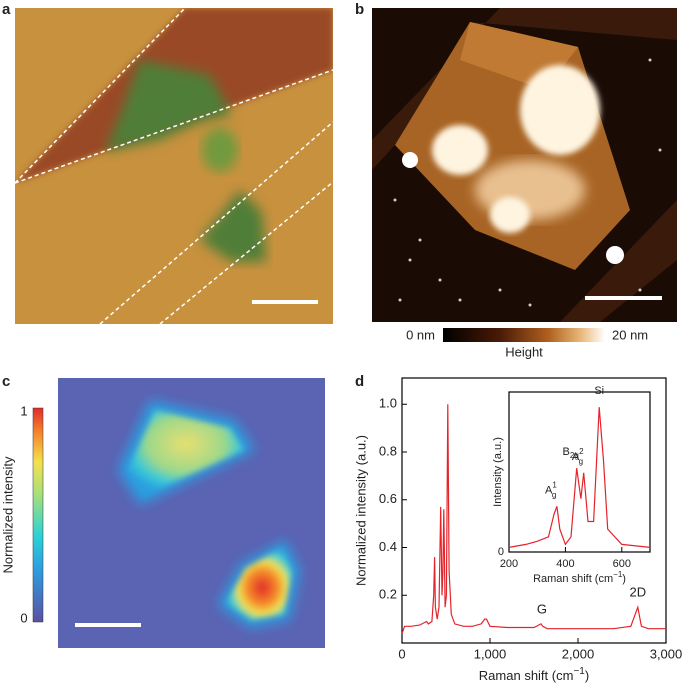  I want to click on colorbar-title: Height, so click(524, 351).